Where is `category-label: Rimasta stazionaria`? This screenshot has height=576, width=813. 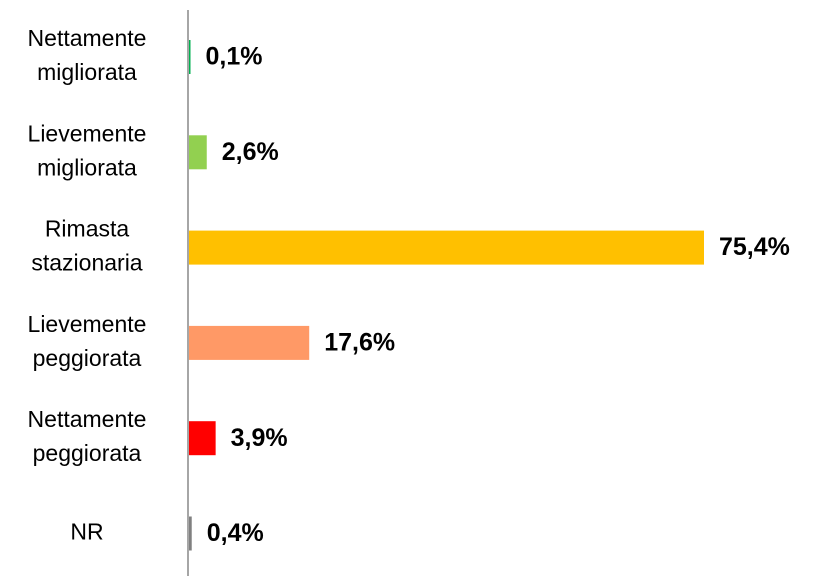 category-label: Rimasta stazionaria is located at coordinates (86, 246).